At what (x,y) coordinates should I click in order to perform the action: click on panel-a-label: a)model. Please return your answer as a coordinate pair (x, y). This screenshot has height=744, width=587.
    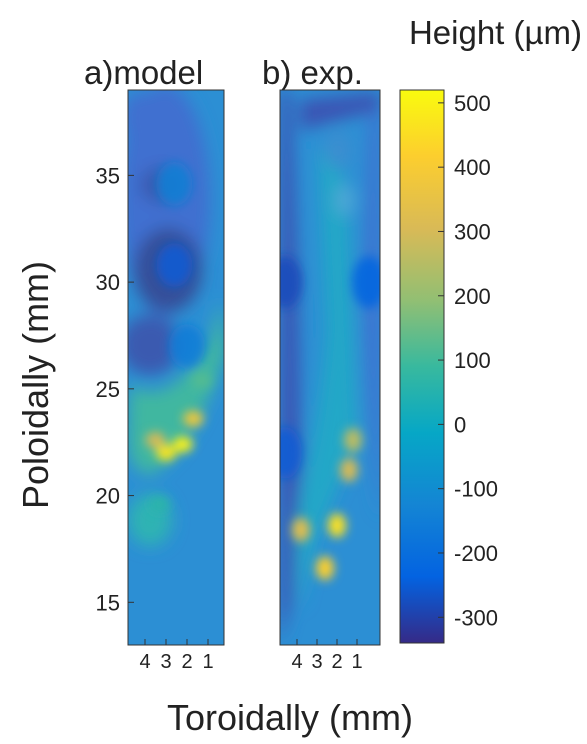
    Looking at the image, I should click on (143, 72).